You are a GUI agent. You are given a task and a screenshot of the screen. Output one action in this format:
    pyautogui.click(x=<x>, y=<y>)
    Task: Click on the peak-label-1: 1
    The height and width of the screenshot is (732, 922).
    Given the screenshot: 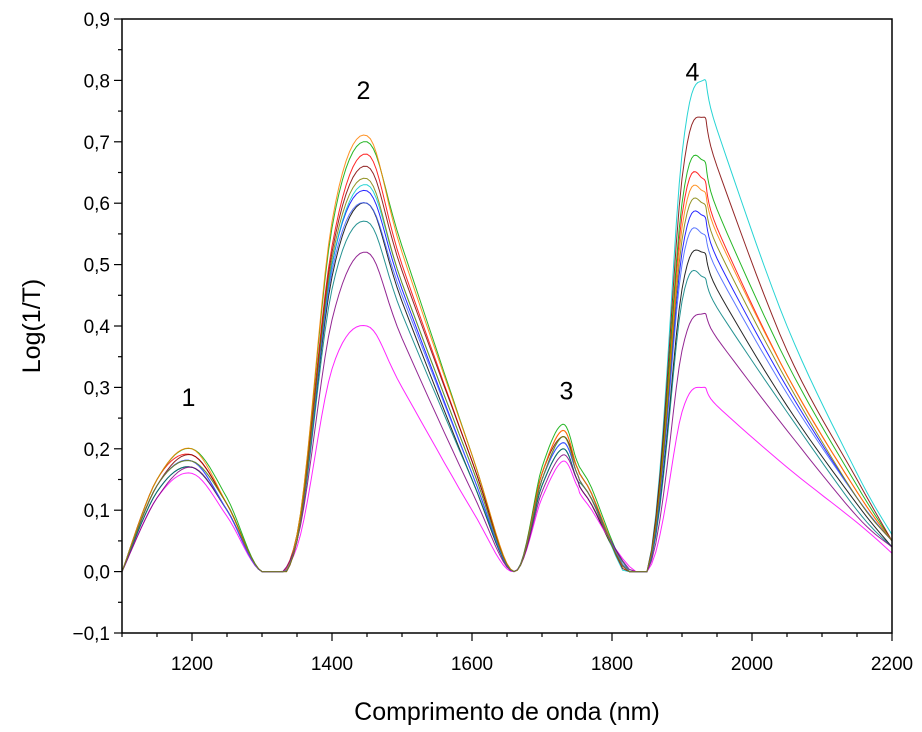 What is the action you would take?
    pyautogui.click(x=189, y=398)
    